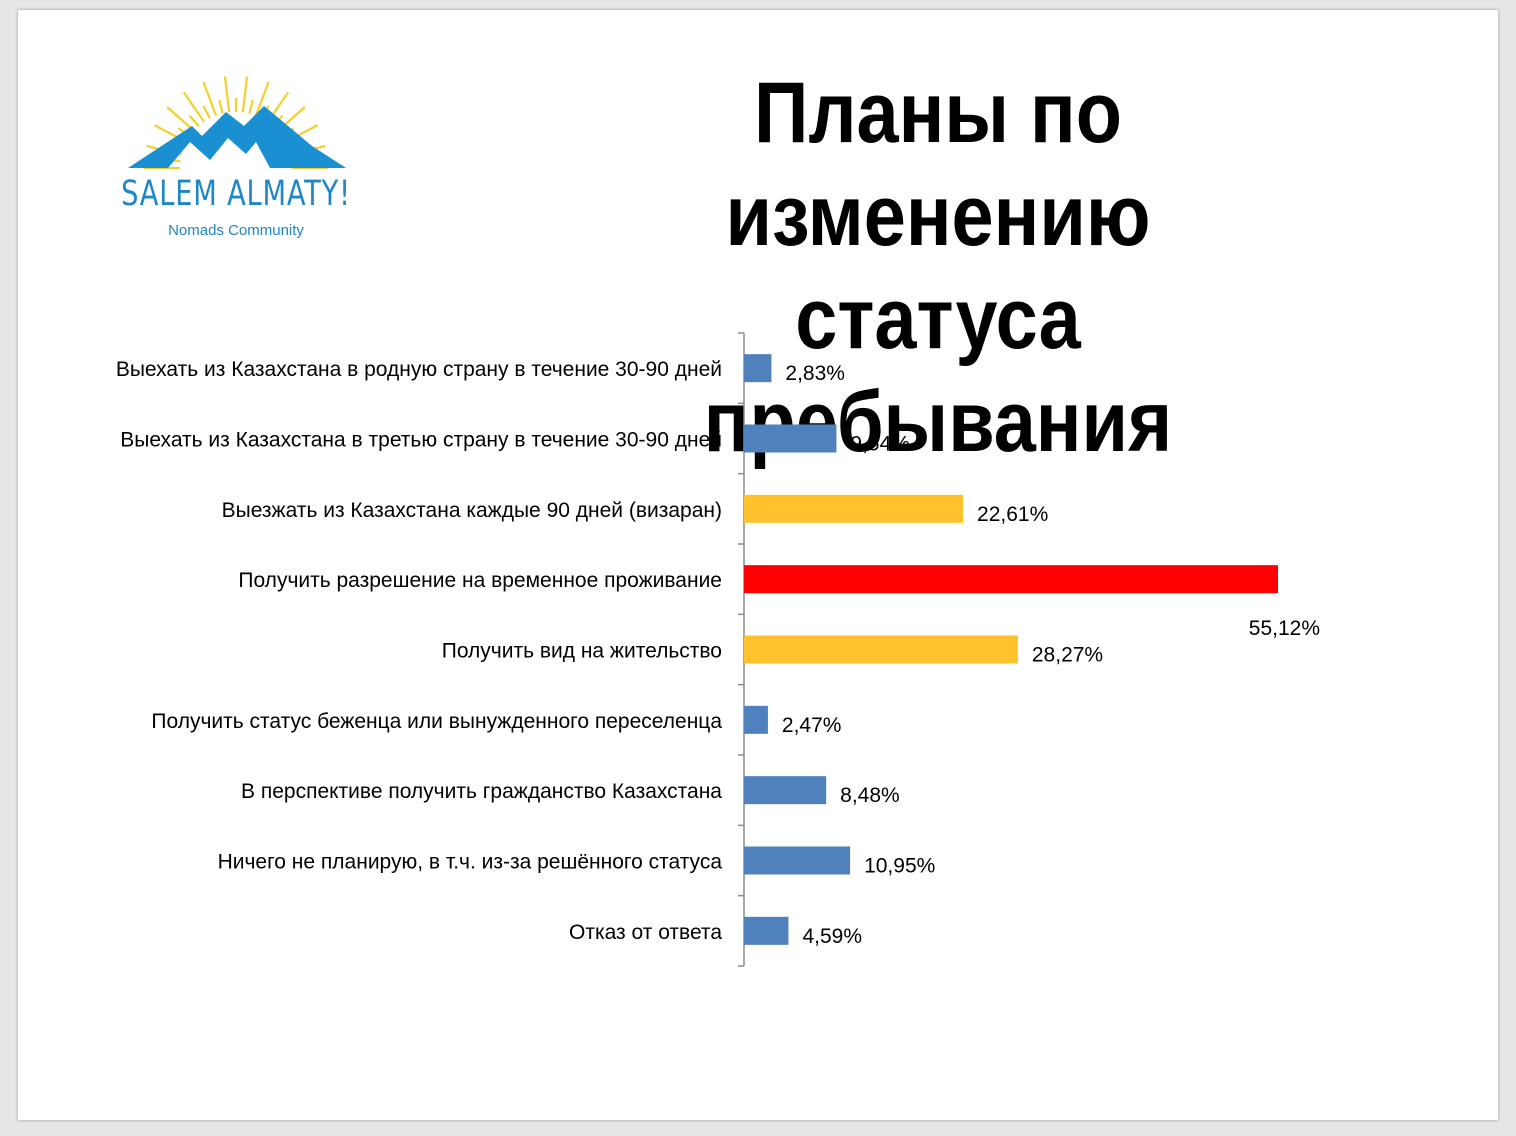 This screenshot has height=1136, width=1516. Describe the element at coordinates (1012, 514) in the screenshot. I see `value-label: 22,61%` at that location.